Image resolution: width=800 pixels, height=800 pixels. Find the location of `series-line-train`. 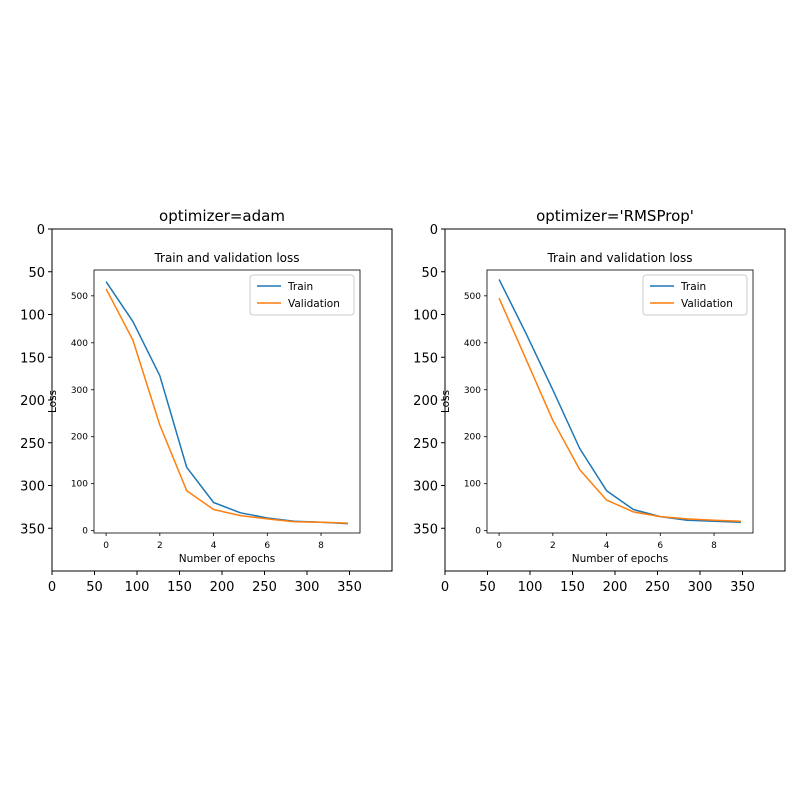

series-line-train is located at coordinates (619, 401).